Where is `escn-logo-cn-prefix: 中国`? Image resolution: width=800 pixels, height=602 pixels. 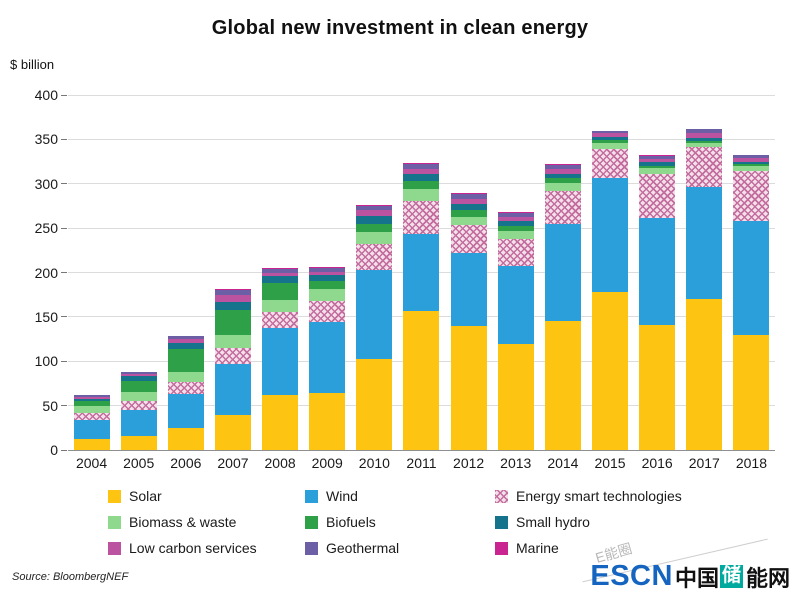 escn-logo-cn-prefix: 中国 is located at coordinates (696, 578).